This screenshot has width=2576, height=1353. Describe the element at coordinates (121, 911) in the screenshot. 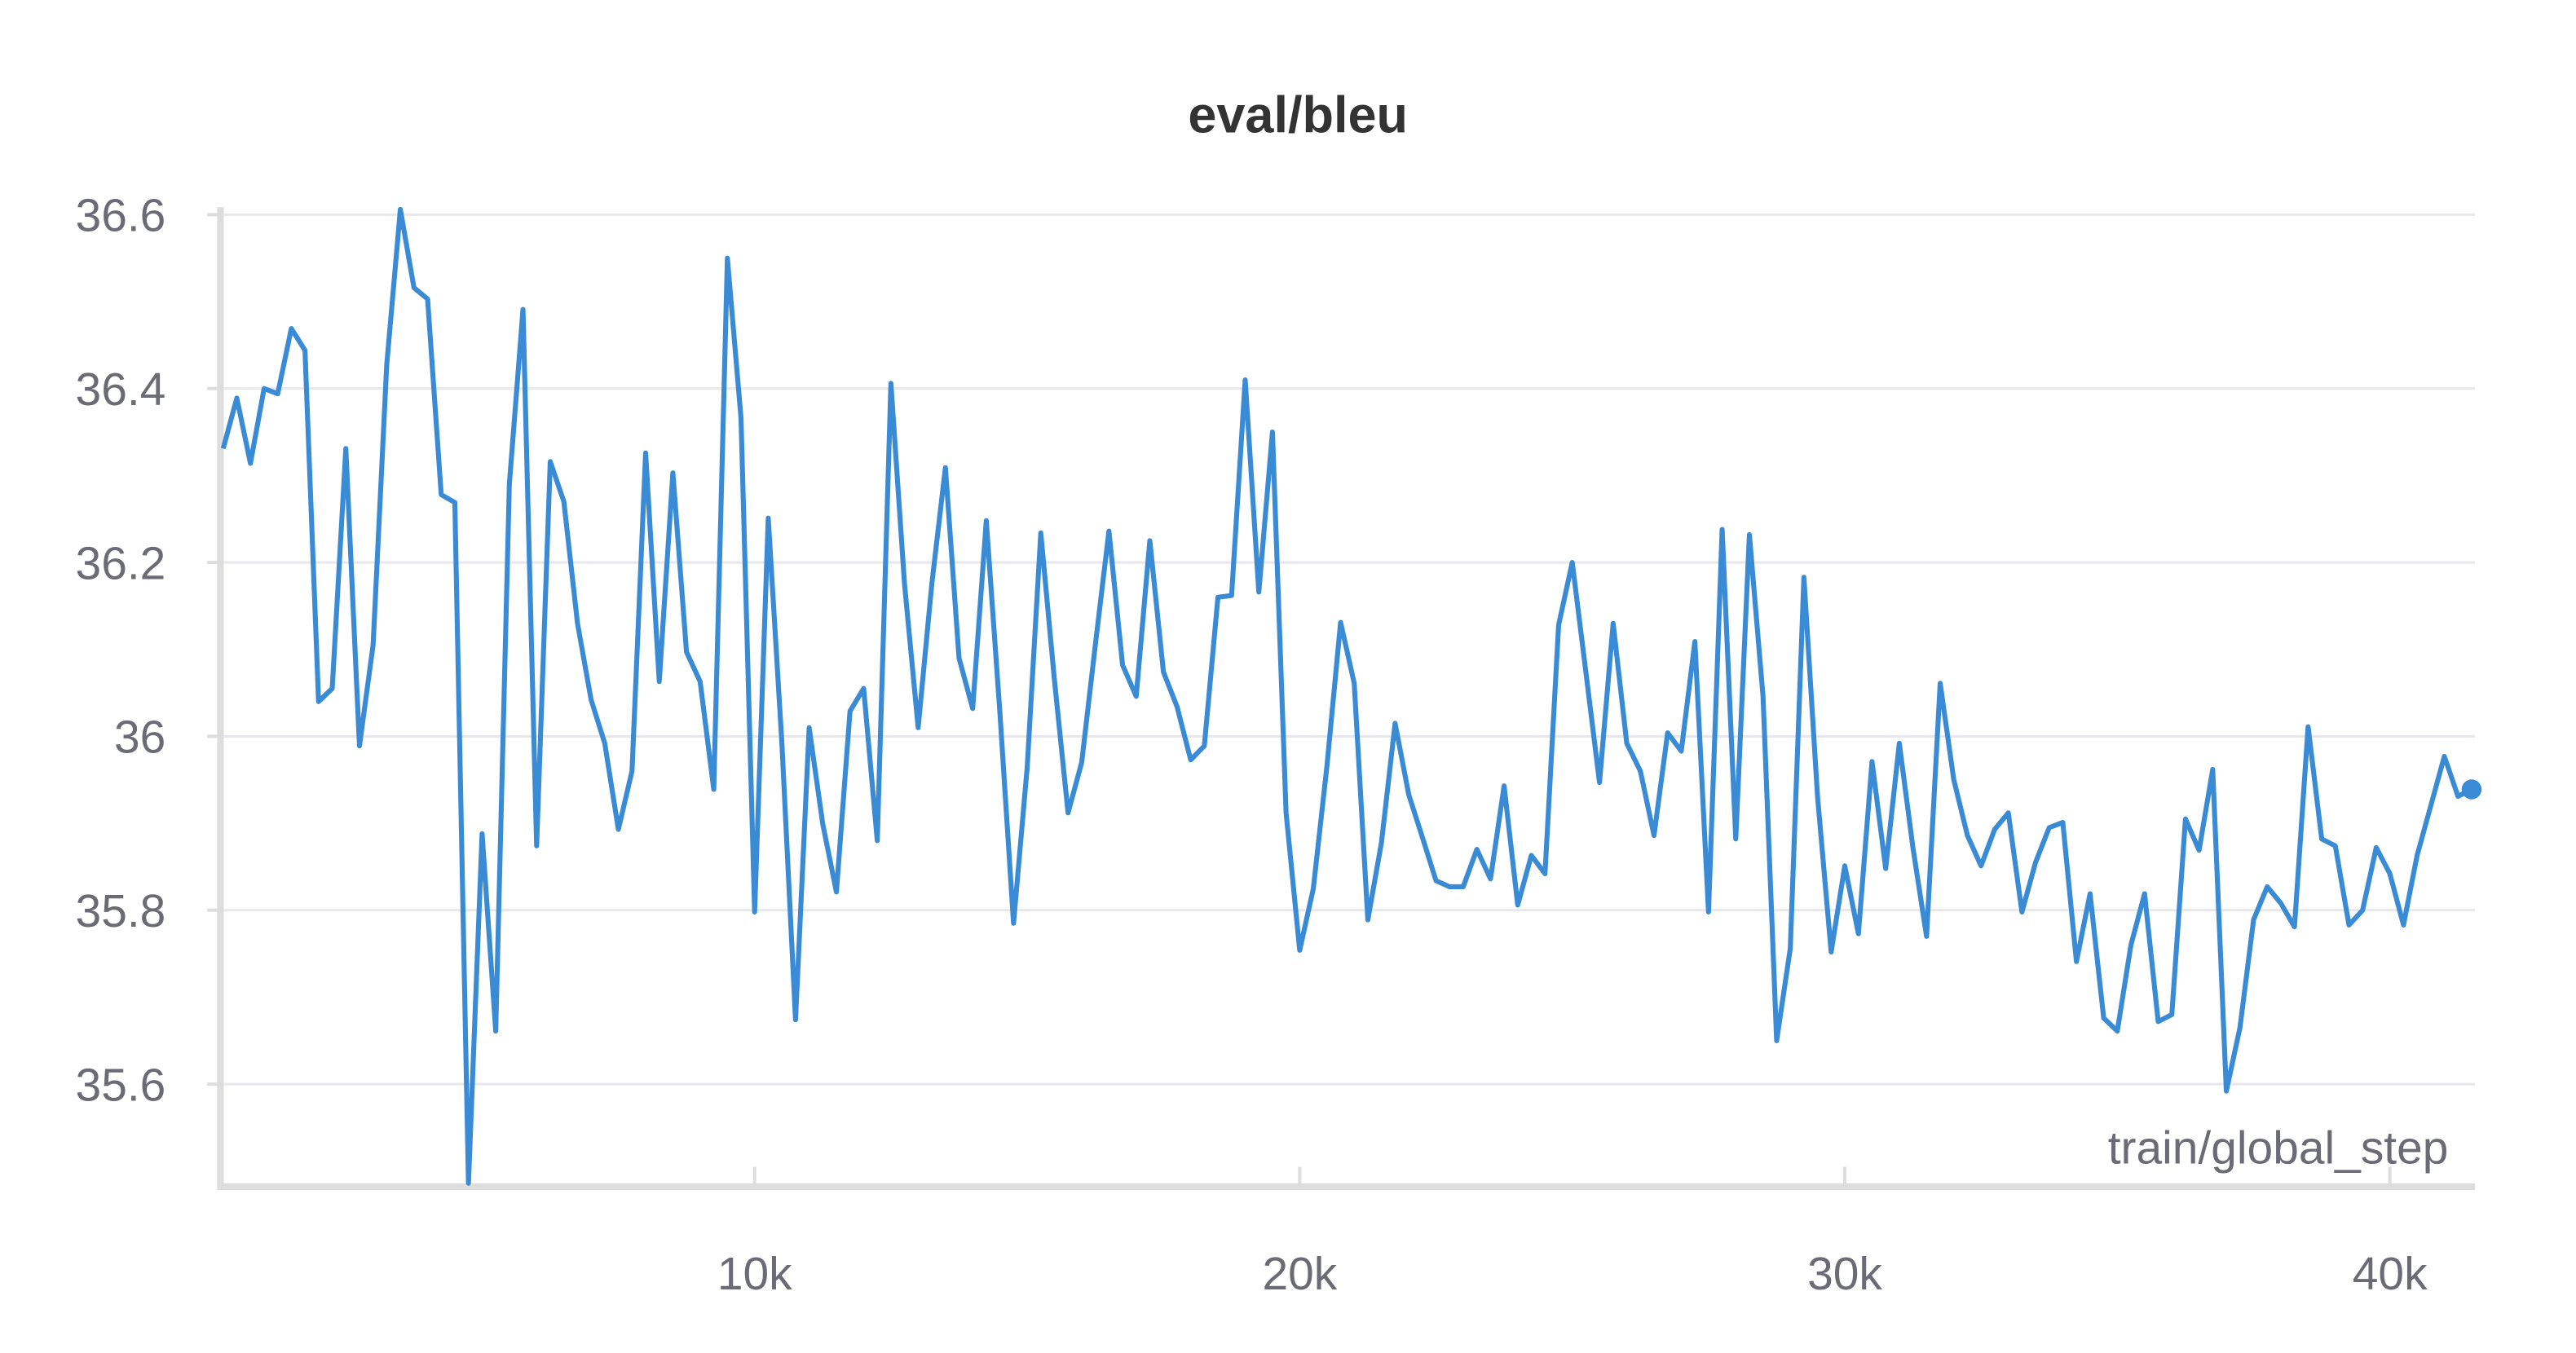

I see `y-tick-label: 35.8` at that location.